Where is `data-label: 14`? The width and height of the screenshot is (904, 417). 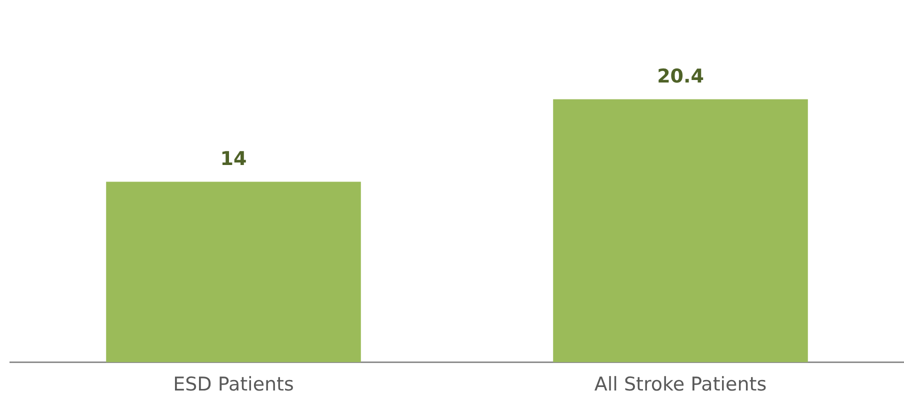
data-label: 14 is located at coordinates (233, 159).